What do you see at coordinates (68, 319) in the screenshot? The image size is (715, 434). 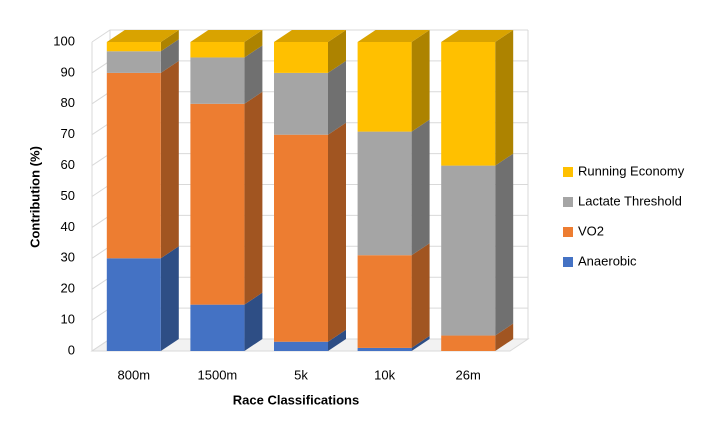 I see `y-tick-label: 10` at bounding box center [68, 319].